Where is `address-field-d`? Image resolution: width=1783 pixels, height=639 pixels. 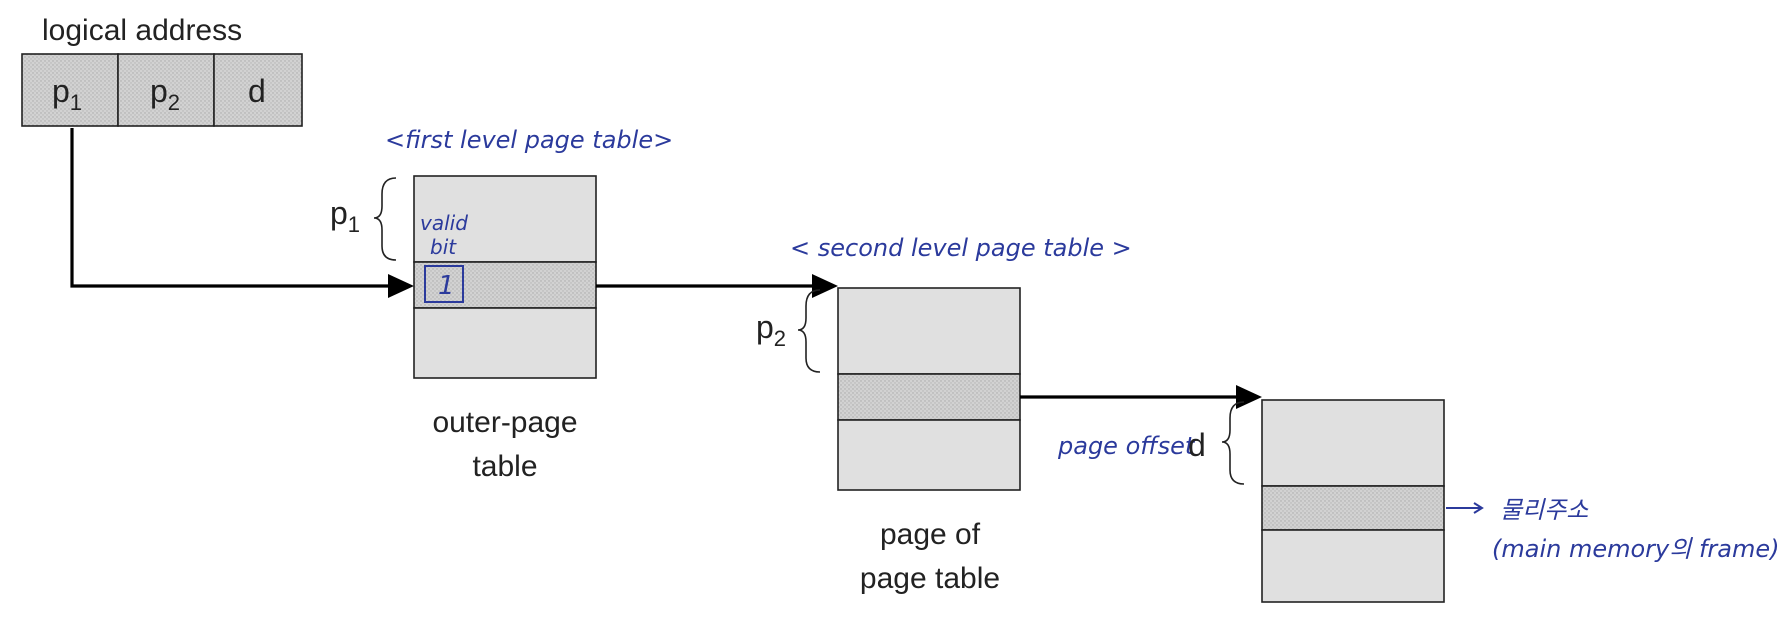
address-field-d is located at coordinates (258, 90).